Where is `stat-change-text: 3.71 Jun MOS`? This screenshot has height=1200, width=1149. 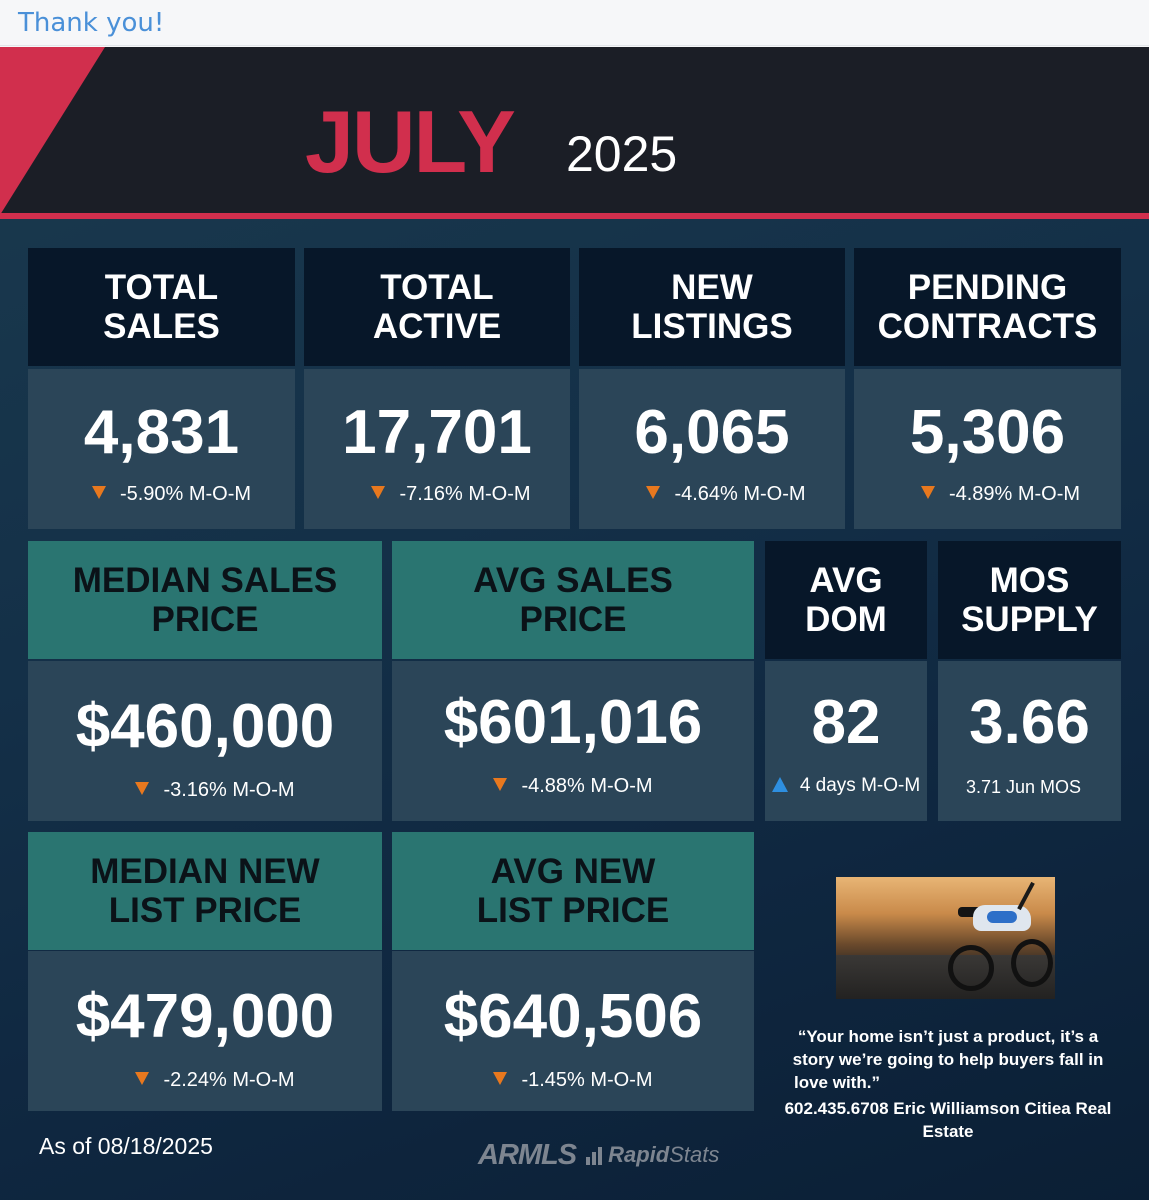
stat-change-text: 3.71 Jun MOS is located at coordinates (1023, 787).